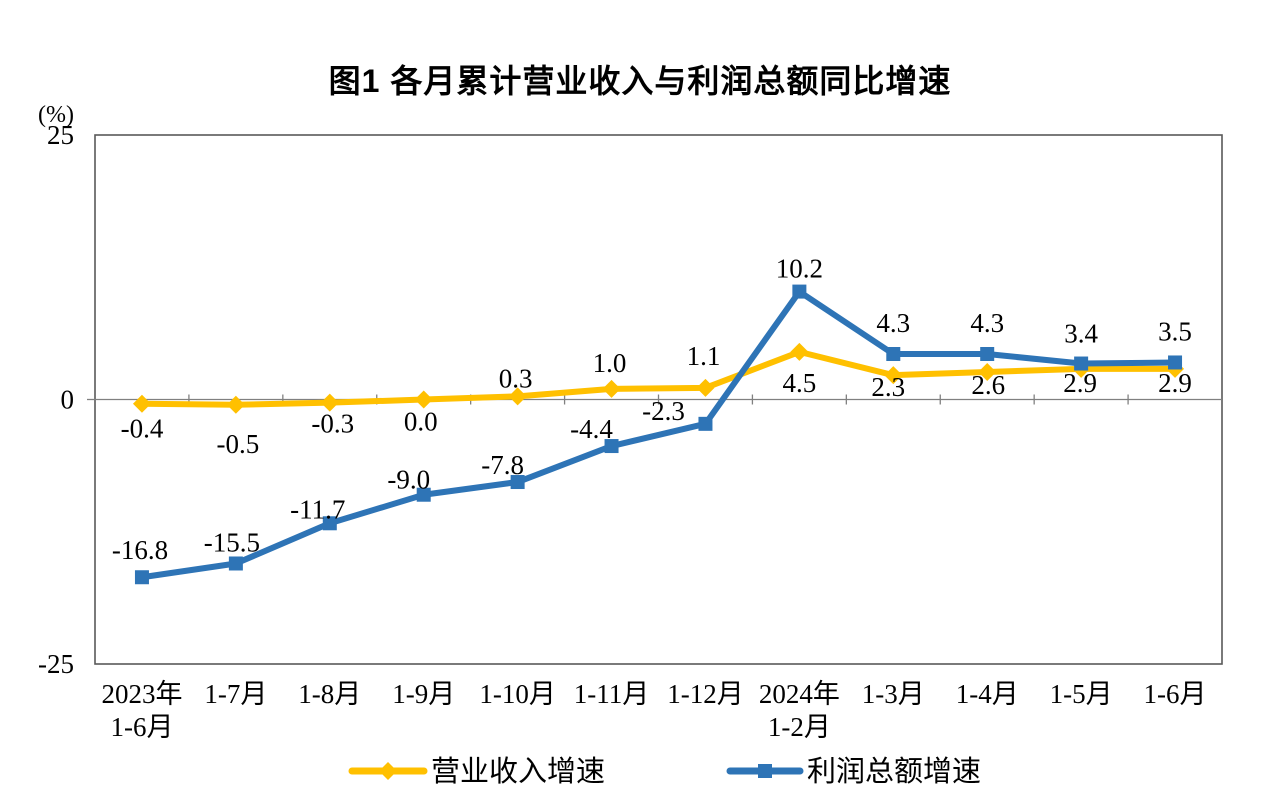 The image size is (1280, 805). I want to click on data-label-revenue-growth: -0.3, so click(332, 424).